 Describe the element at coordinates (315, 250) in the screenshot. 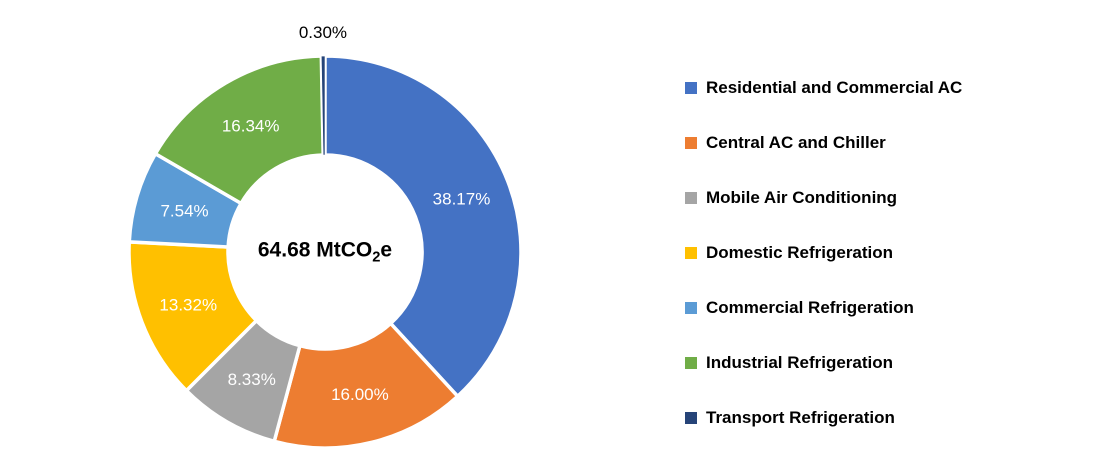

I see `center-label-text: 64.68 MtCO` at that location.